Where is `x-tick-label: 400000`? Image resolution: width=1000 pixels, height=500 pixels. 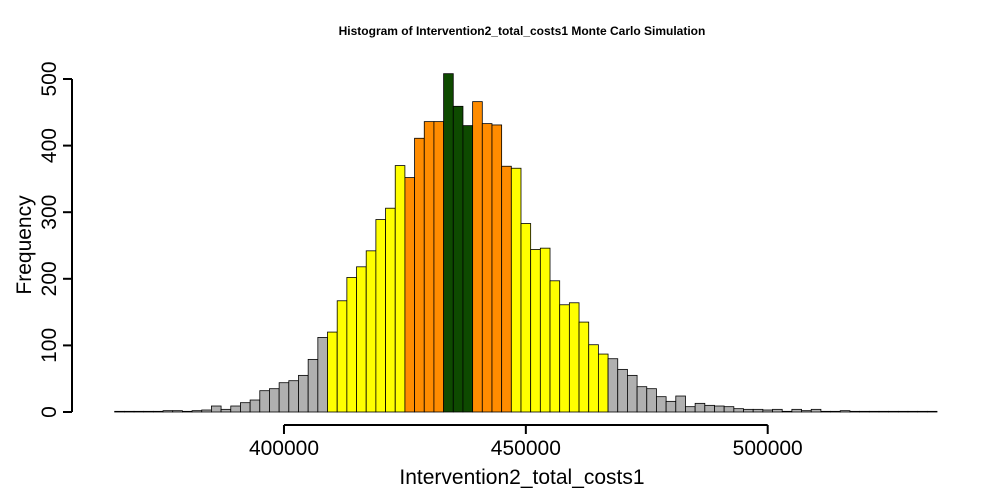 x-tick-label: 400000 is located at coordinates (284, 448).